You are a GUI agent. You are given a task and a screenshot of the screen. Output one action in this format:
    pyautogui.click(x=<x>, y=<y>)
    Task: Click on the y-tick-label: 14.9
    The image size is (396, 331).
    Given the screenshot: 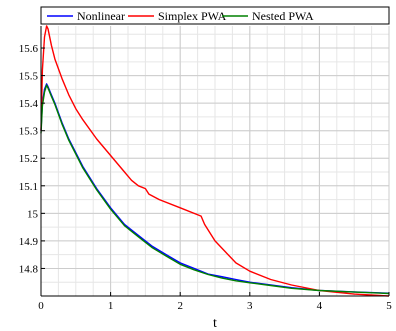 What is the action you would take?
    pyautogui.click(x=29, y=242)
    